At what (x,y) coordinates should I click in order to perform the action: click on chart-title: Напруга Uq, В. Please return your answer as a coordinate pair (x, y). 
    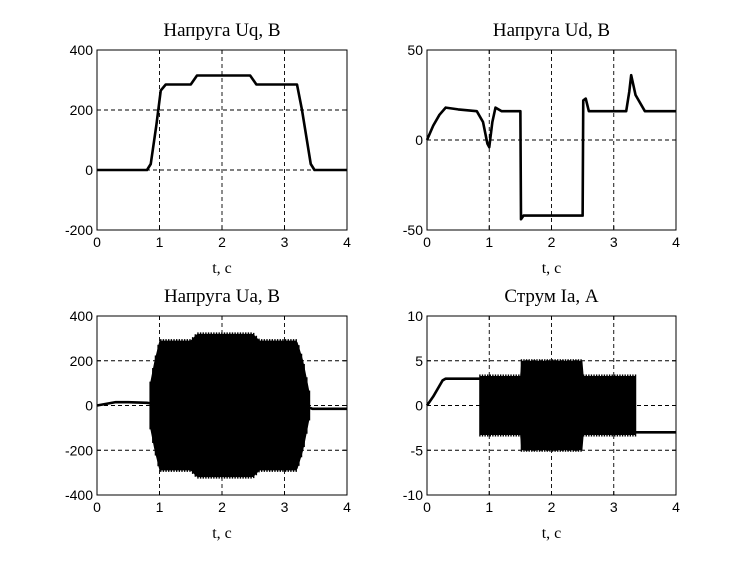
    Looking at the image, I should click on (221, 30).